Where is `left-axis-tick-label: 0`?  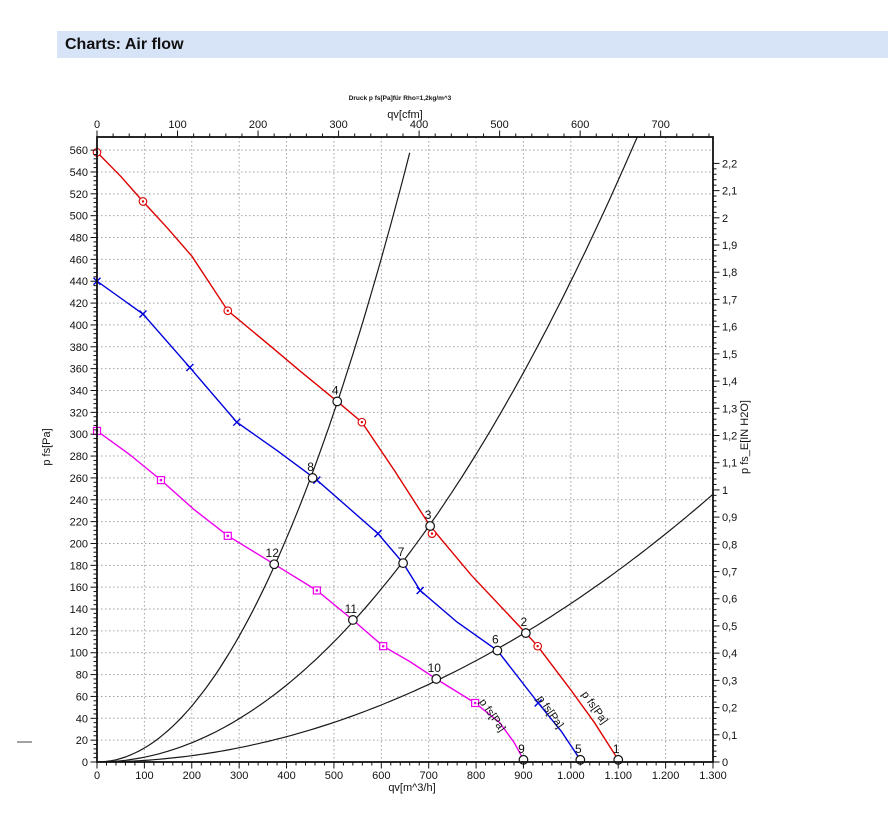 left-axis-tick-label: 0 is located at coordinates (85, 763).